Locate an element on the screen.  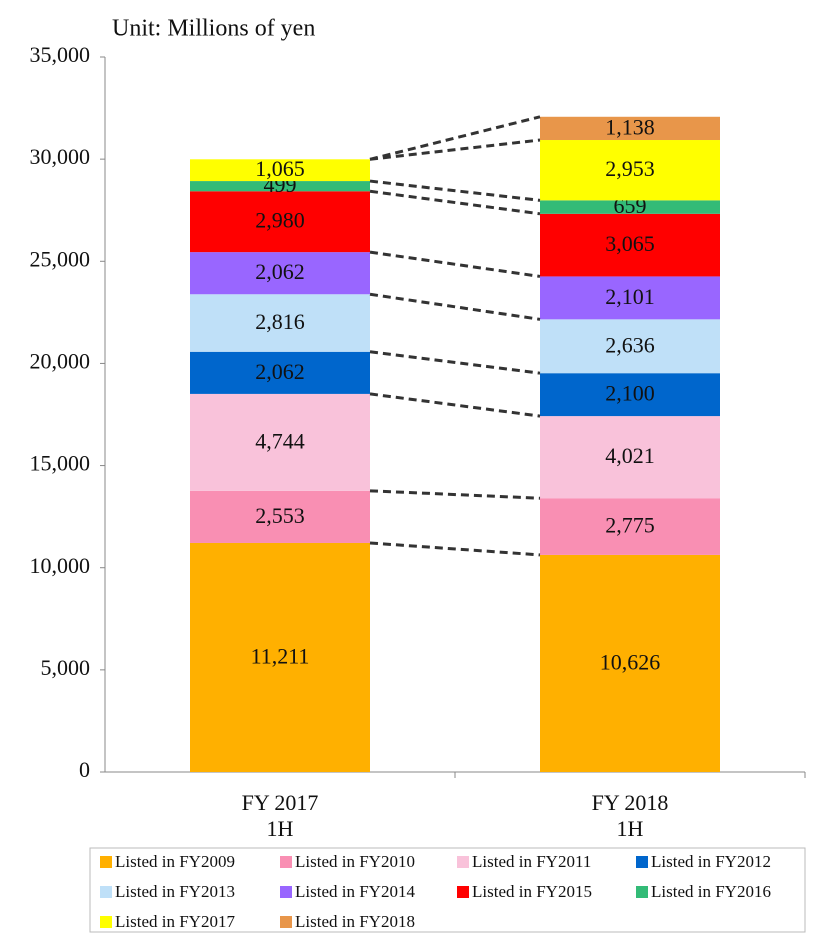
legend-label: Listed in FY2016 is located at coordinates (711, 891).